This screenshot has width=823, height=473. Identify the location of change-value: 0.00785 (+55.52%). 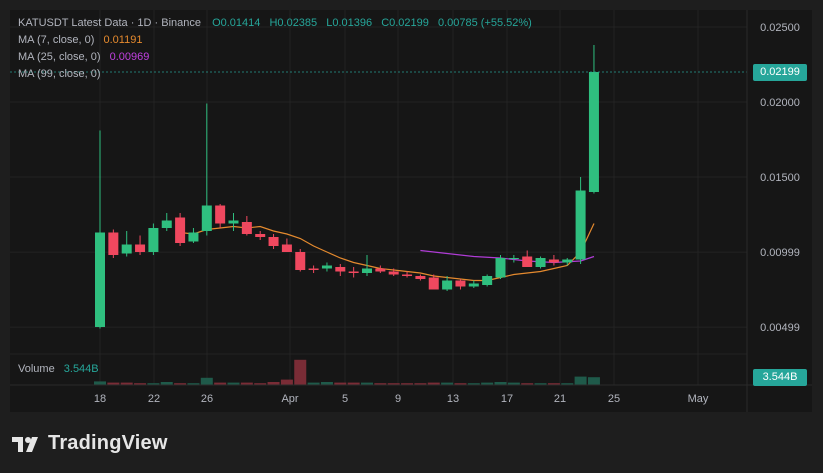
(484, 23).